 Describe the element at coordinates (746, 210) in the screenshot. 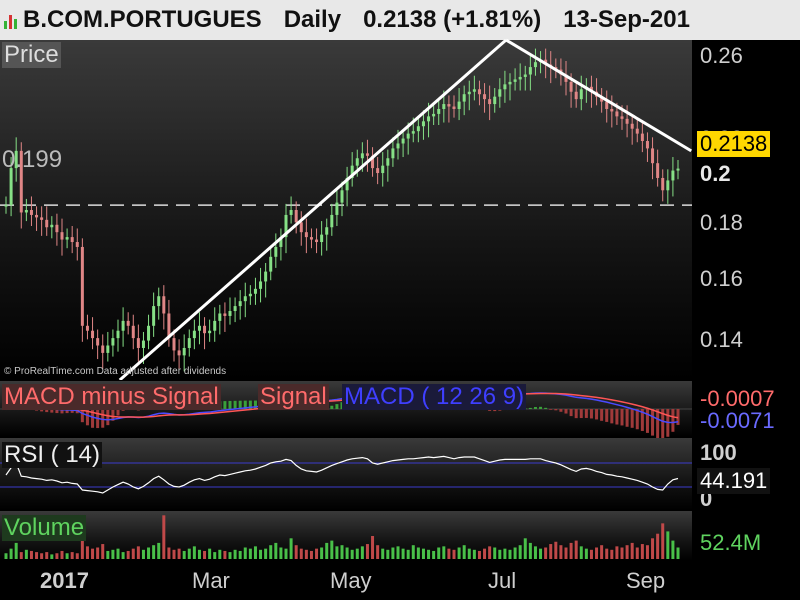

I see `price-axis` at that location.